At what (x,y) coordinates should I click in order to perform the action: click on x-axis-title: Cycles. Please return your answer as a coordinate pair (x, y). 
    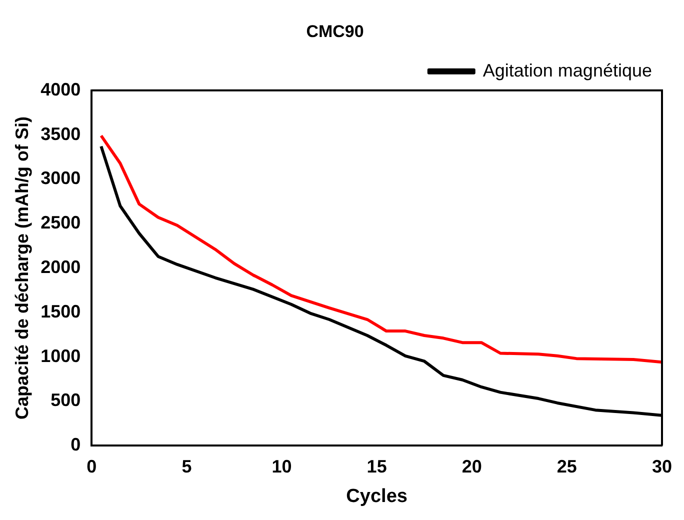
    Looking at the image, I should click on (377, 496).